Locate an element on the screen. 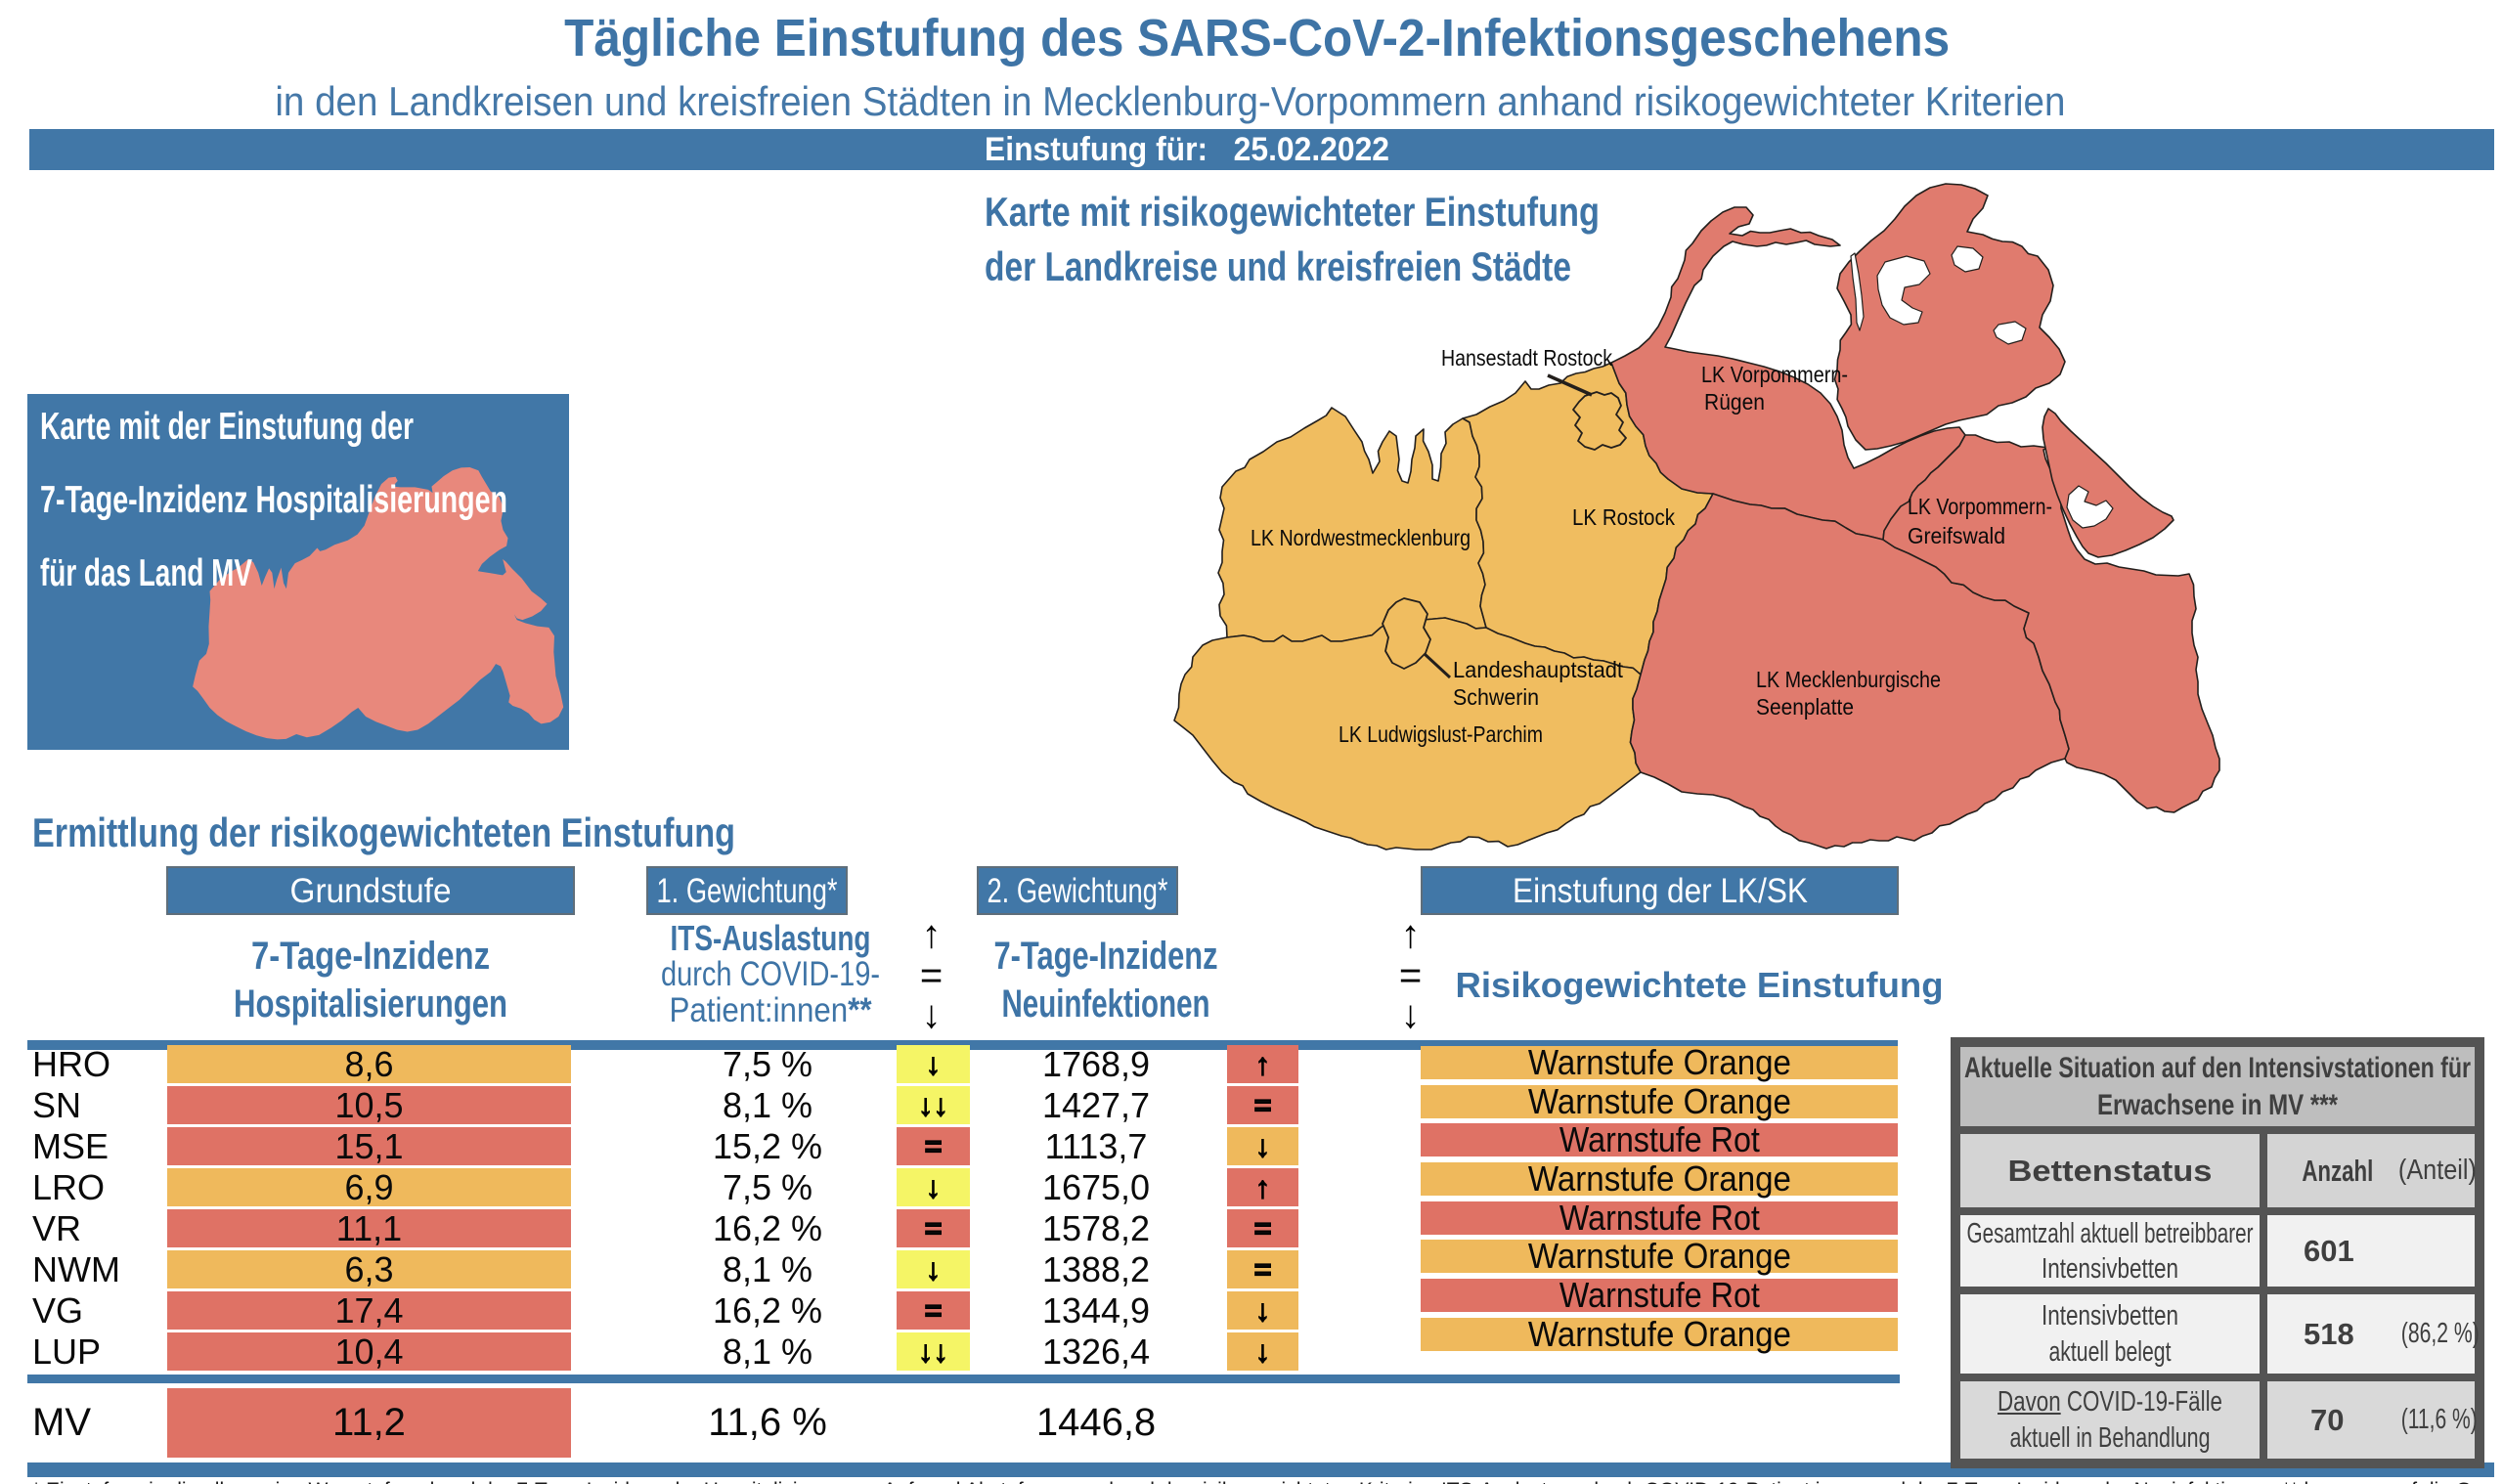 Image resolution: width=2503 pixels, height=1484 pixels. svg-text: LK Mecklenburgische is located at coordinates (1848, 679).